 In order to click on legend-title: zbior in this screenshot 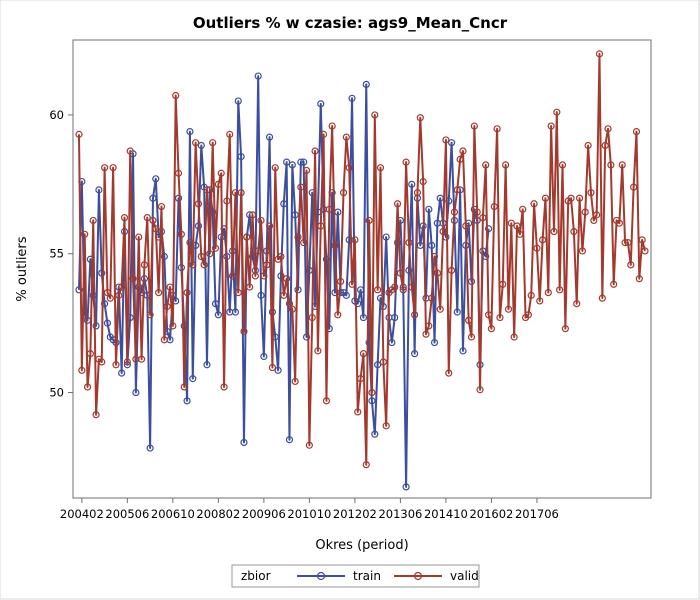, I will do `click(256, 576)`.